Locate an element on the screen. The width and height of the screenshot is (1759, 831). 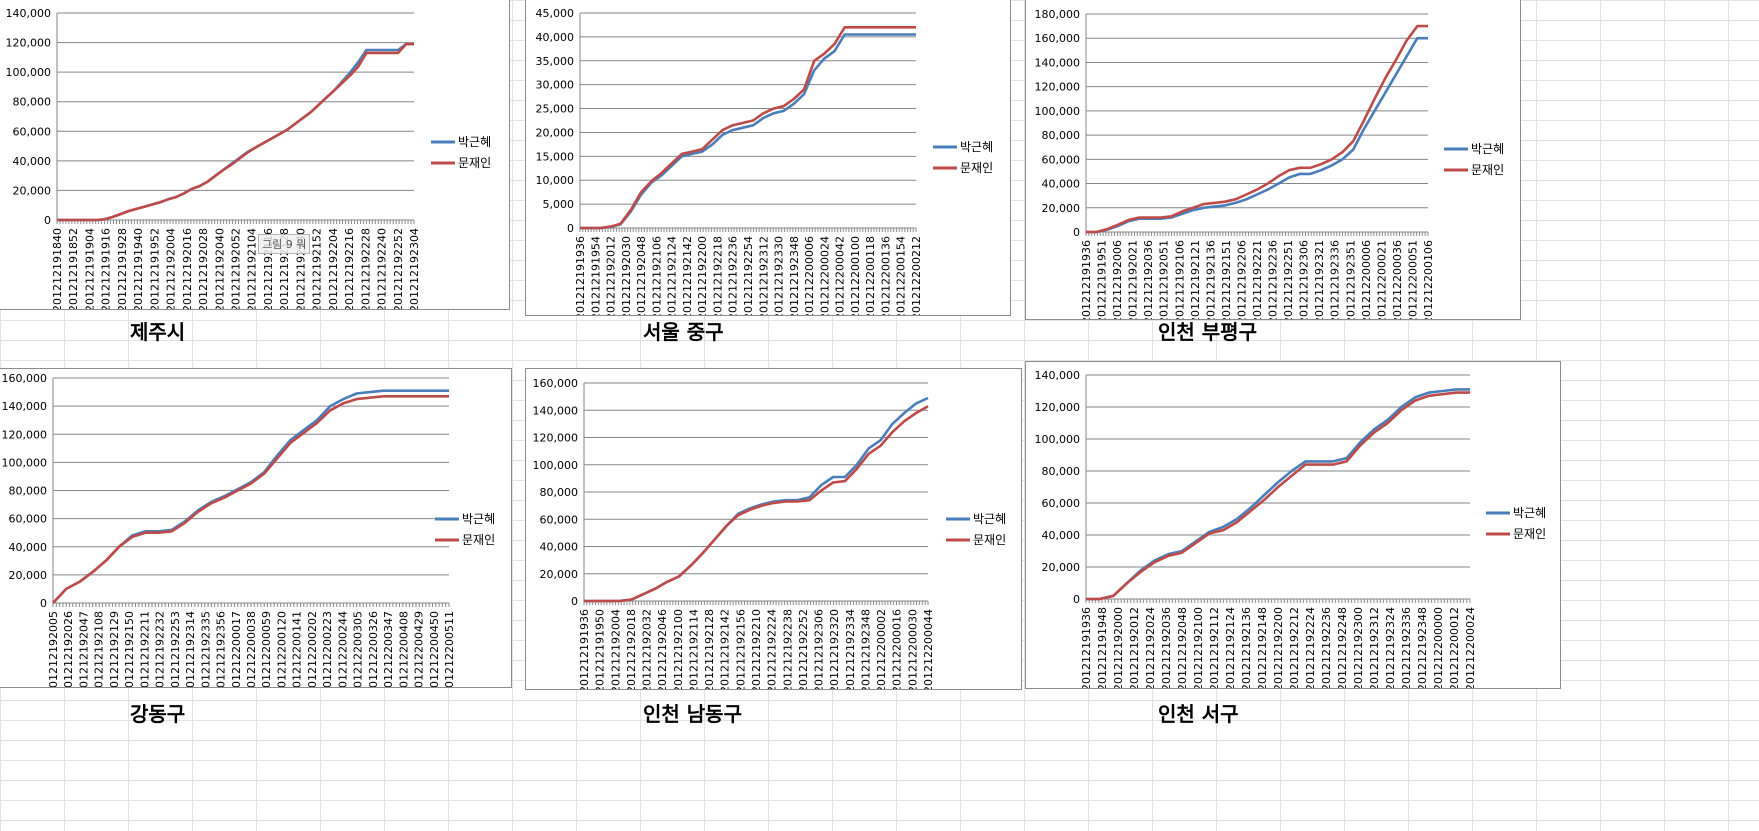
x-tick-label: 201212192324 is located at coordinates (1390, 647).